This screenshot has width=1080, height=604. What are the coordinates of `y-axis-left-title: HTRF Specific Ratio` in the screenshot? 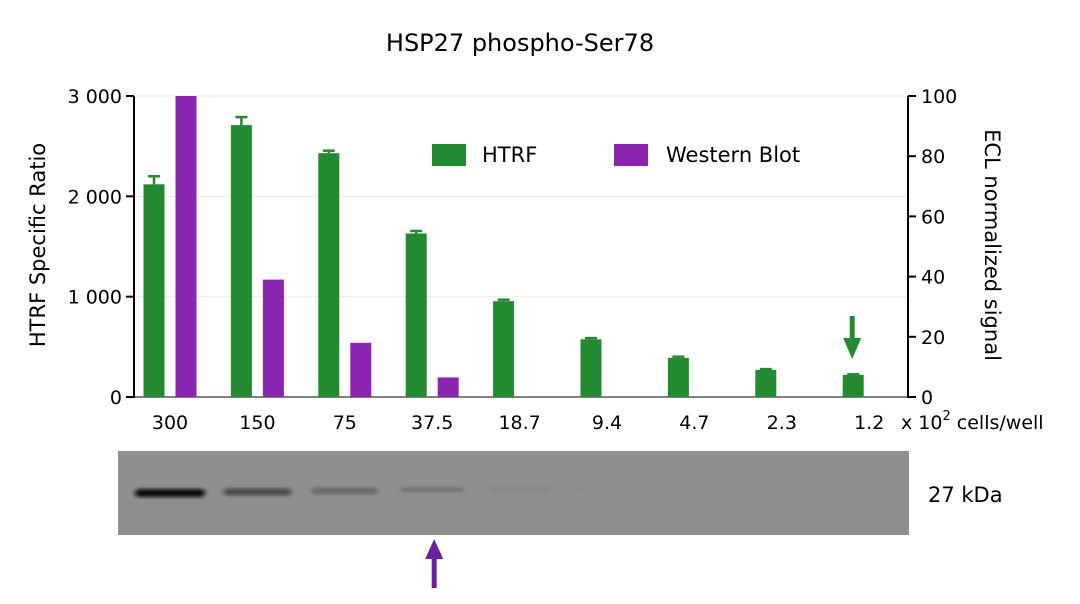 It's located at (38, 245).